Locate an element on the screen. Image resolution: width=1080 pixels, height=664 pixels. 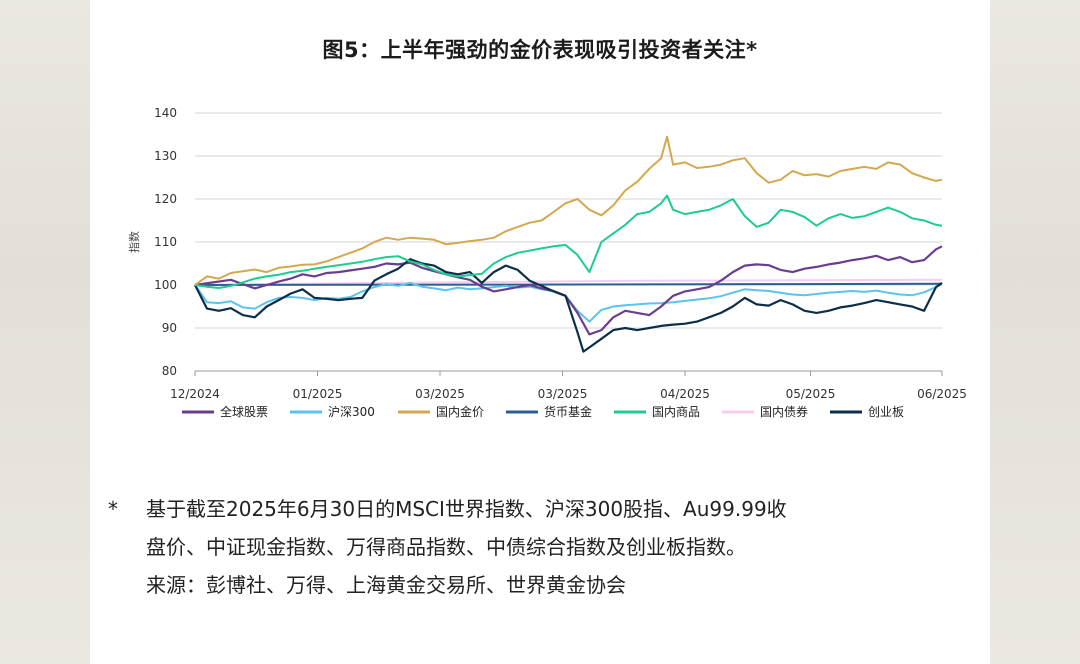
legend-label: 全球股票 is located at coordinates (244, 411).